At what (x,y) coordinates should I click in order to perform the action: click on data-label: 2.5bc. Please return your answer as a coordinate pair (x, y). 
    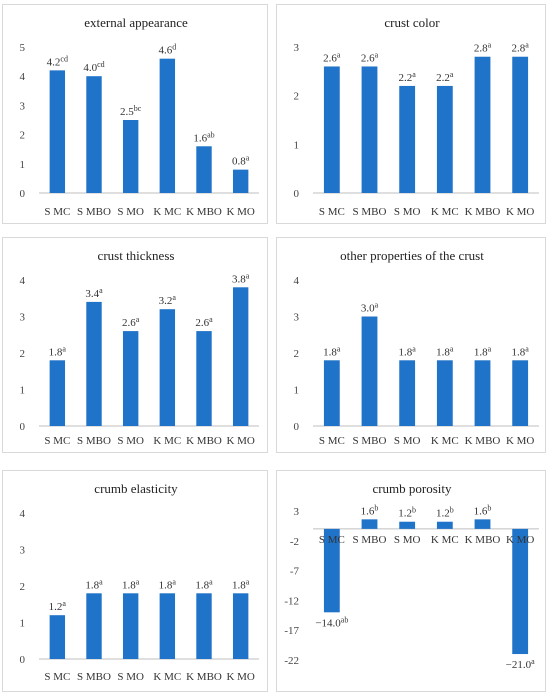
    Looking at the image, I should click on (131, 111).